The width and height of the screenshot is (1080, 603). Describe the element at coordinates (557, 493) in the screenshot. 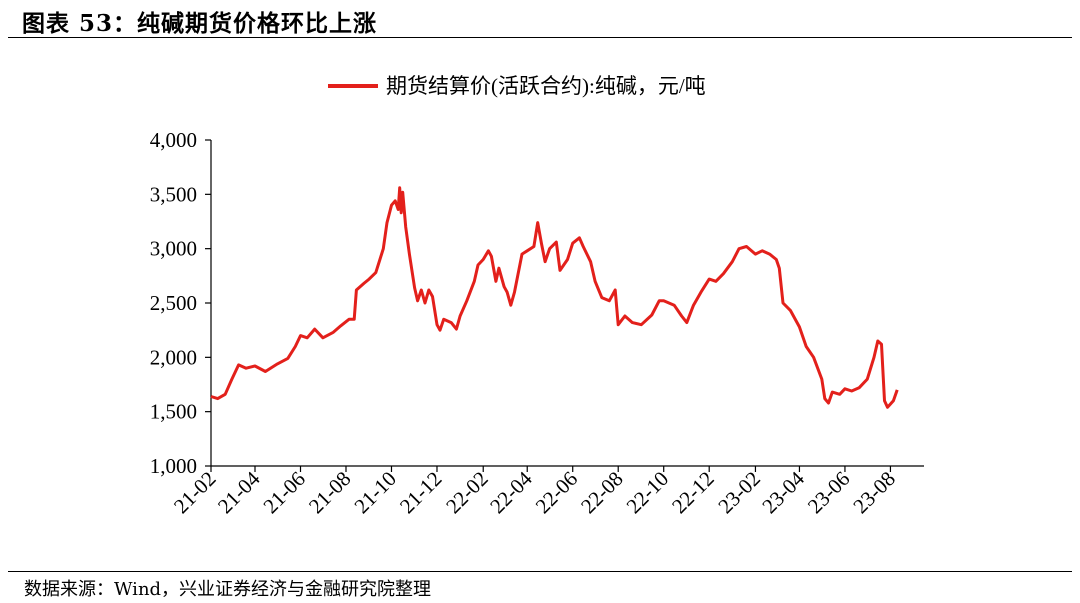

I see `x-tick-label: 22-06` at that location.